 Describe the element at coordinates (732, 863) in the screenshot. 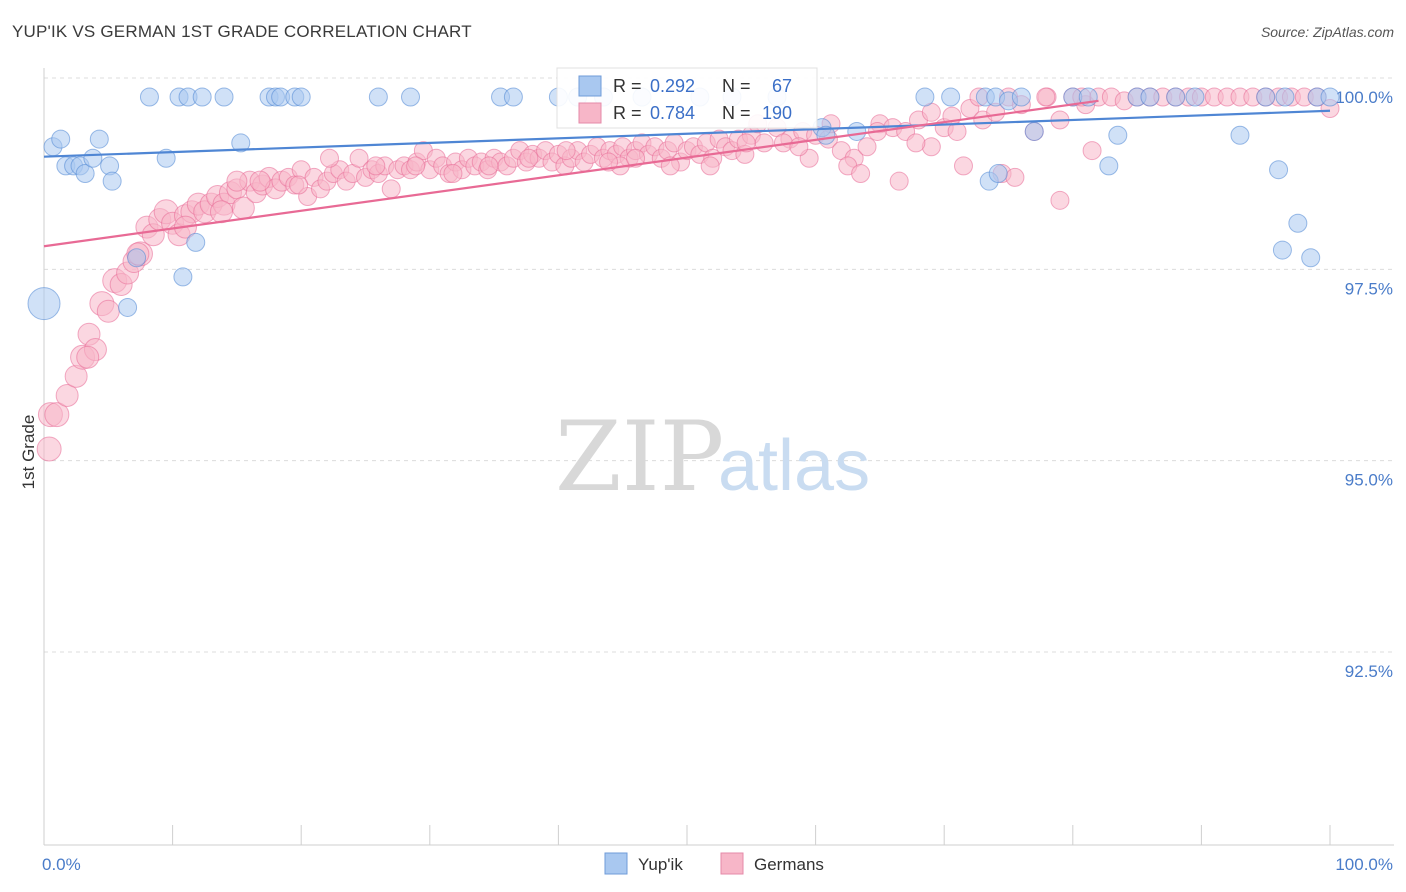

I see `legend-swatch-germans` at that location.